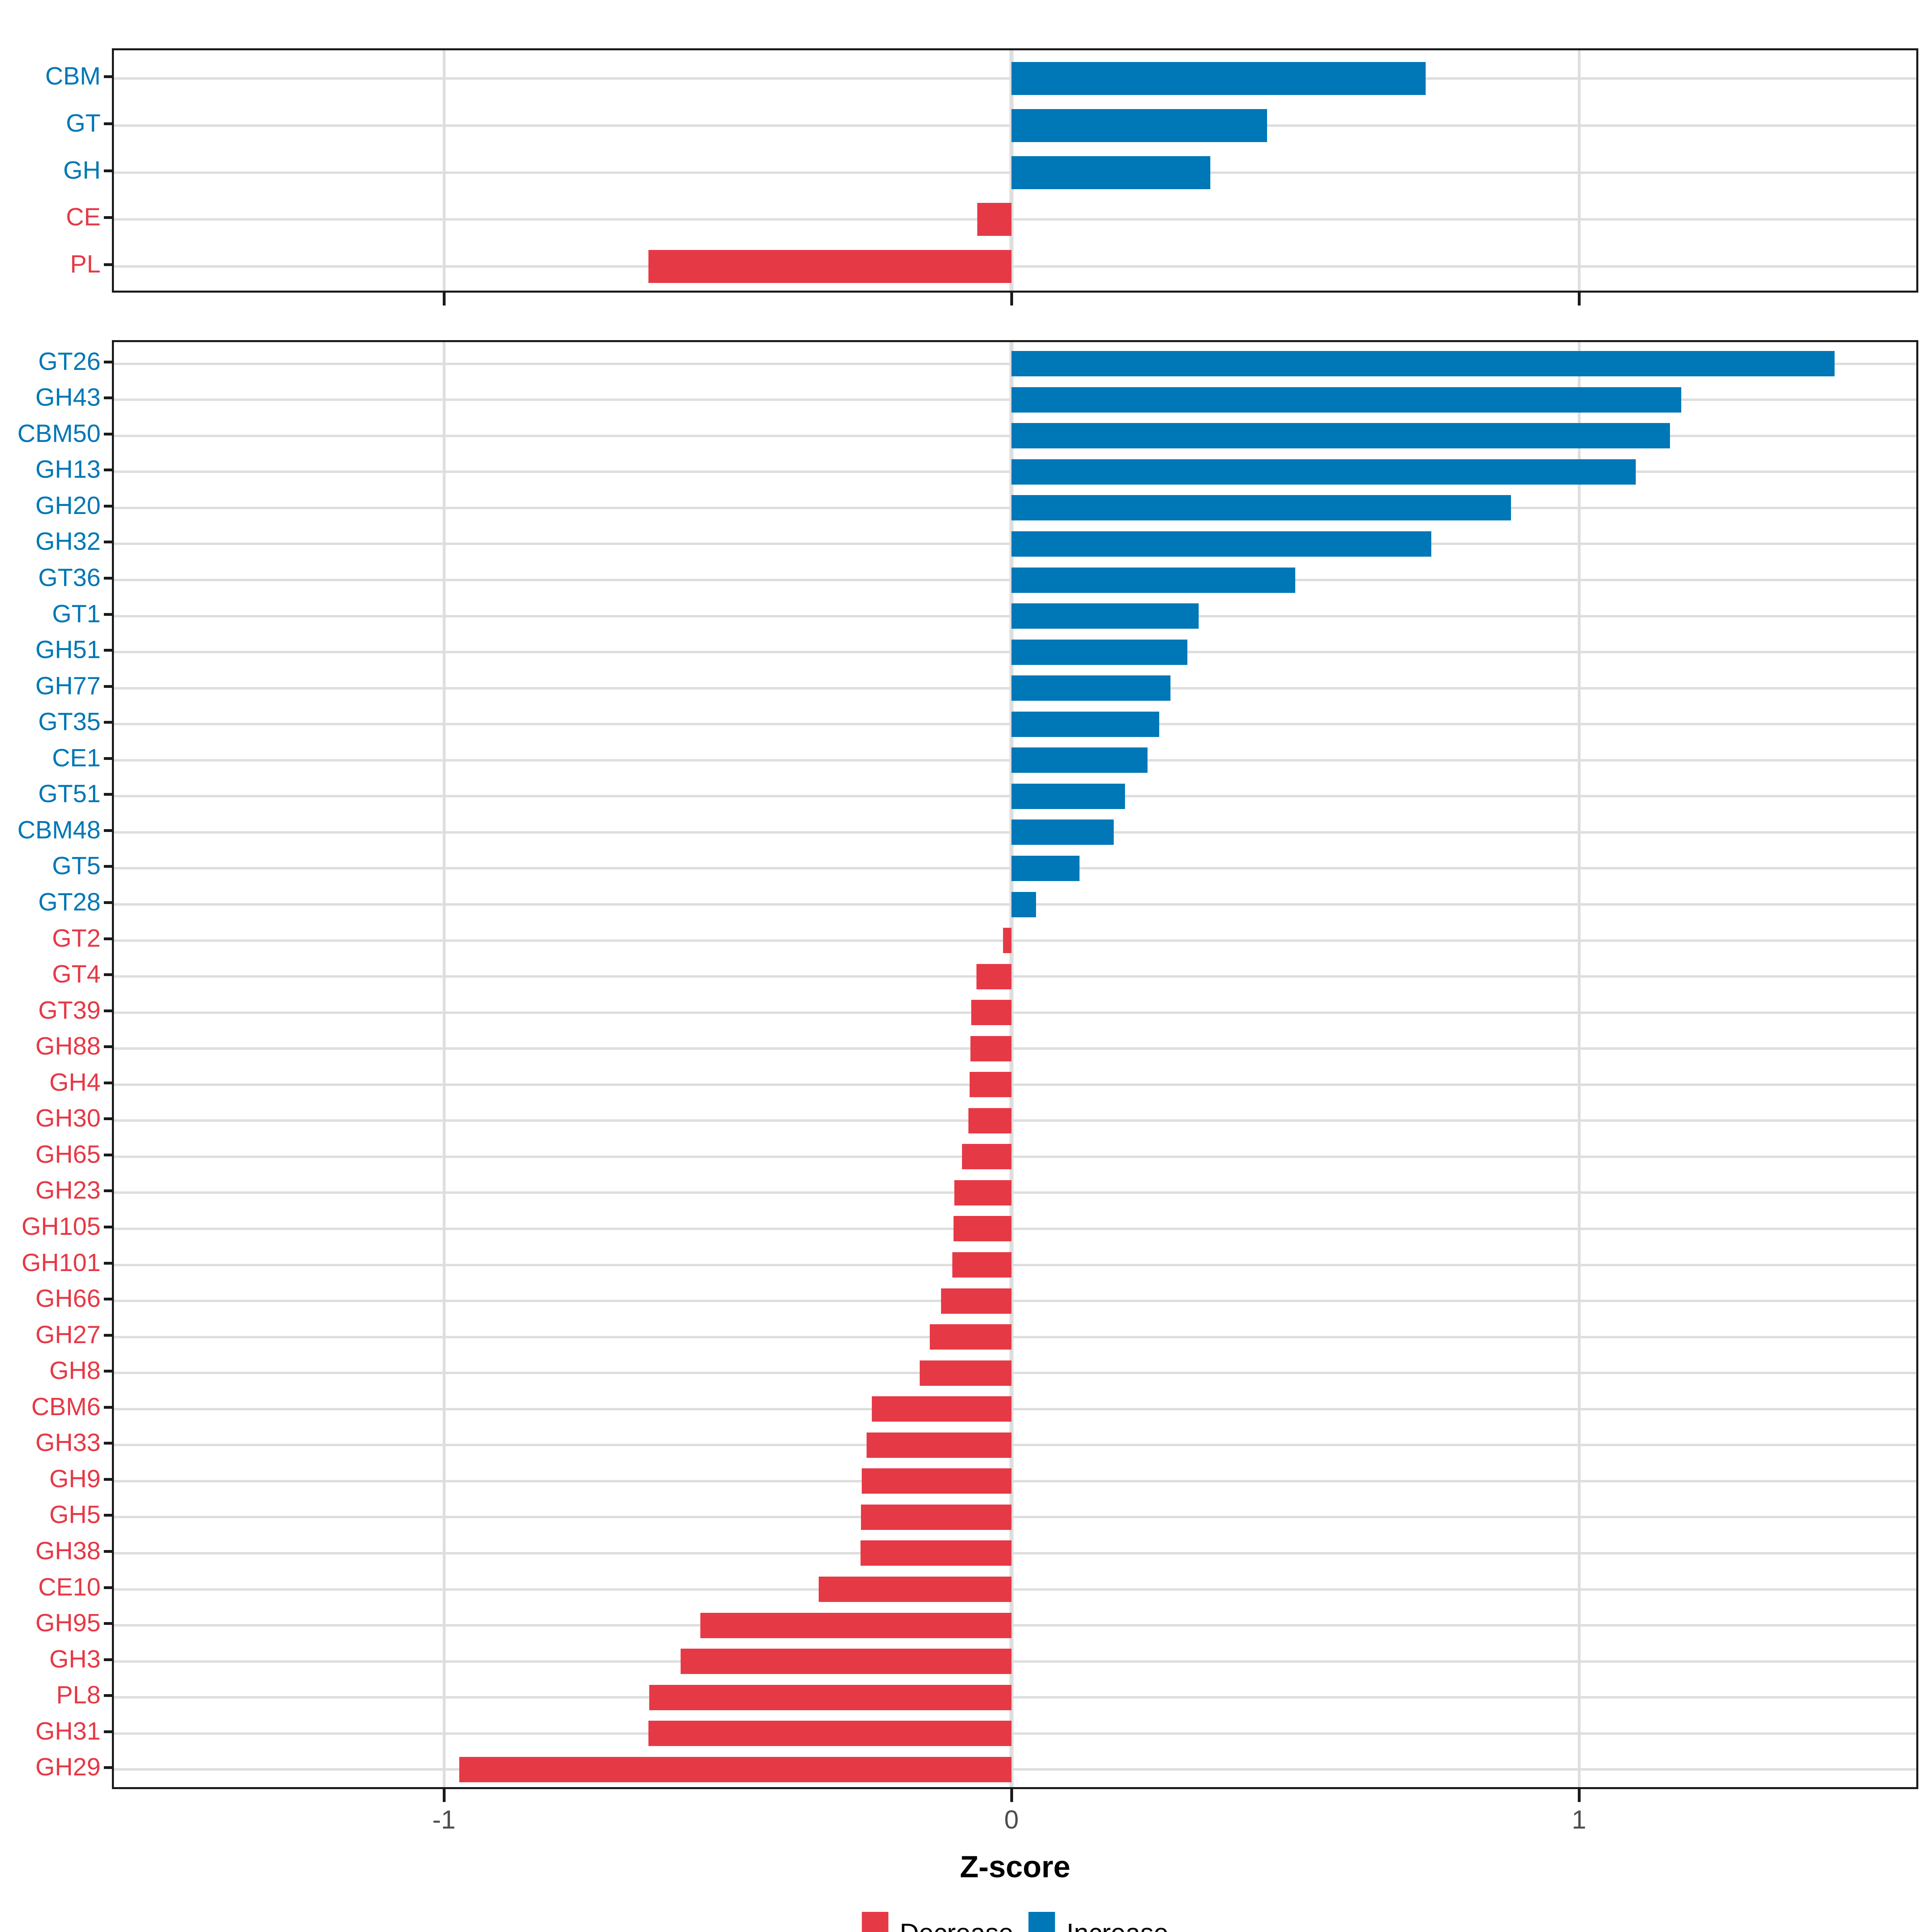  I want to click on bar-GH101, so click(981, 1265).